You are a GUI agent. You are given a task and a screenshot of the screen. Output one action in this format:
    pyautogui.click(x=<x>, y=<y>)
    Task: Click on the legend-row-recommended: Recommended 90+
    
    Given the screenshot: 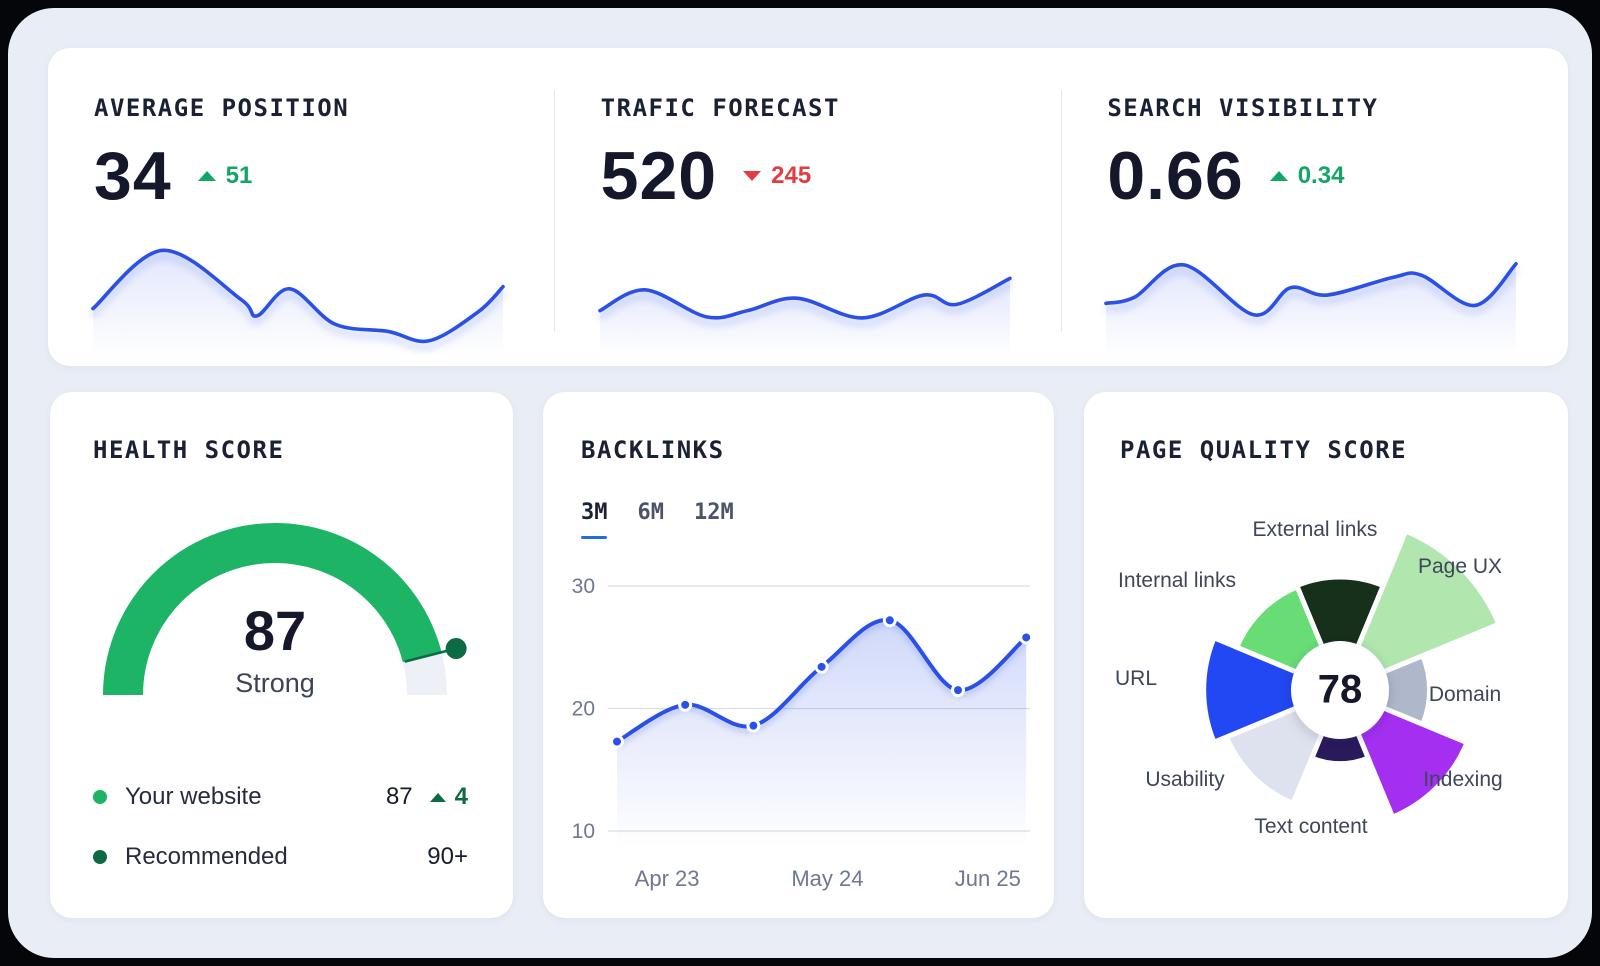 What is the action you would take?
    pyautogui.click(x=280, y=857)
    